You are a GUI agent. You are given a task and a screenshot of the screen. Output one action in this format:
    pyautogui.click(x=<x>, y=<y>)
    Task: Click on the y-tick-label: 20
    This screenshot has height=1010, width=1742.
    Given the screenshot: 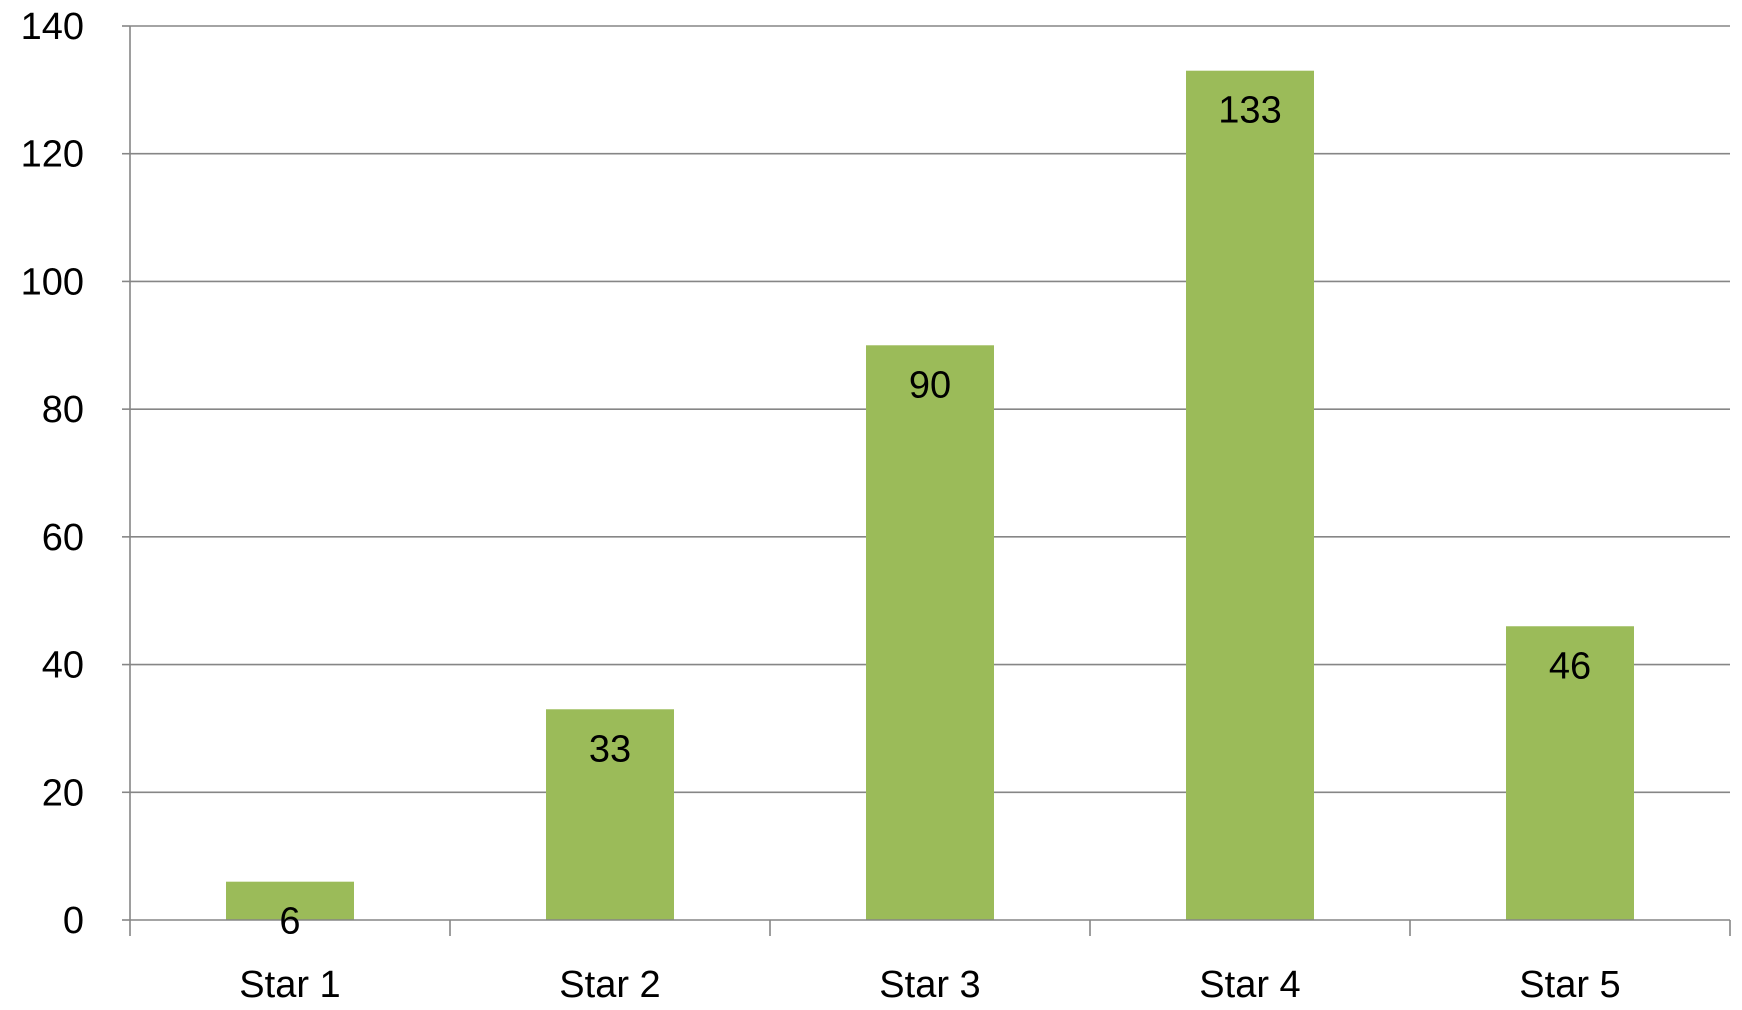 What is the action you would take?
    pyautogui.click(x=63, y=793)
    